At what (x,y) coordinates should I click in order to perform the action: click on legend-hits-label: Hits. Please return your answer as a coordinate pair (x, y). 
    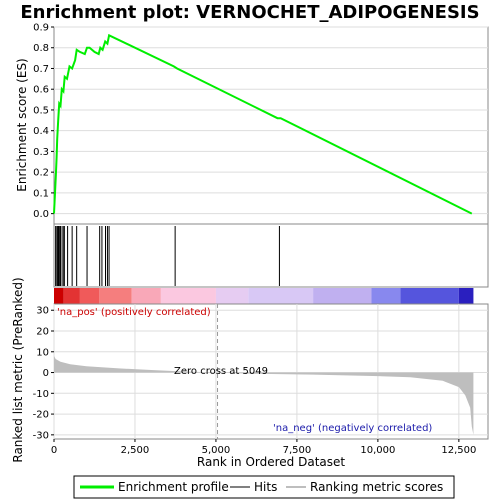
    Looking at the image, I should click on (265, 487).